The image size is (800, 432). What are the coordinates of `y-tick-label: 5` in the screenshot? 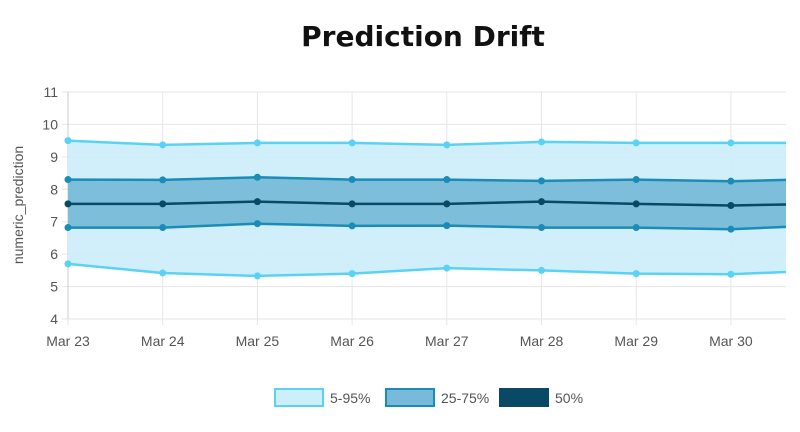 It's located at (54, 287).